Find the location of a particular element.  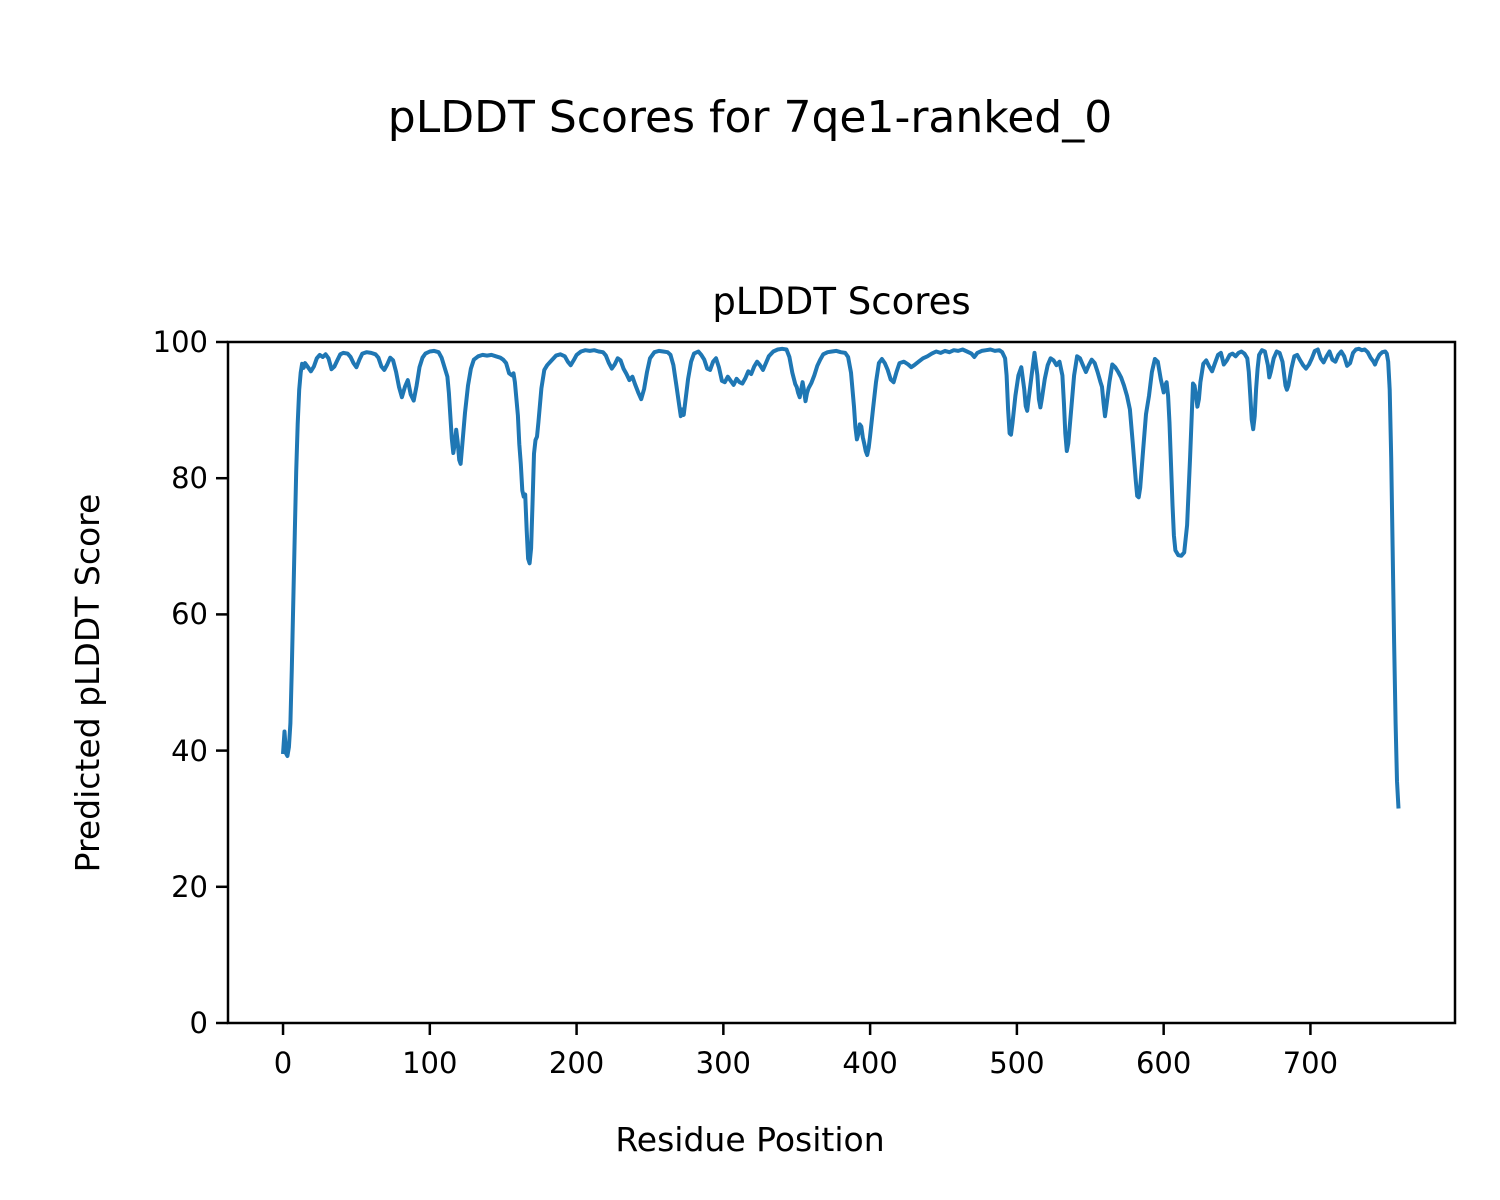

x-tick-label: 700 is located at coordinates (1310, 1063).